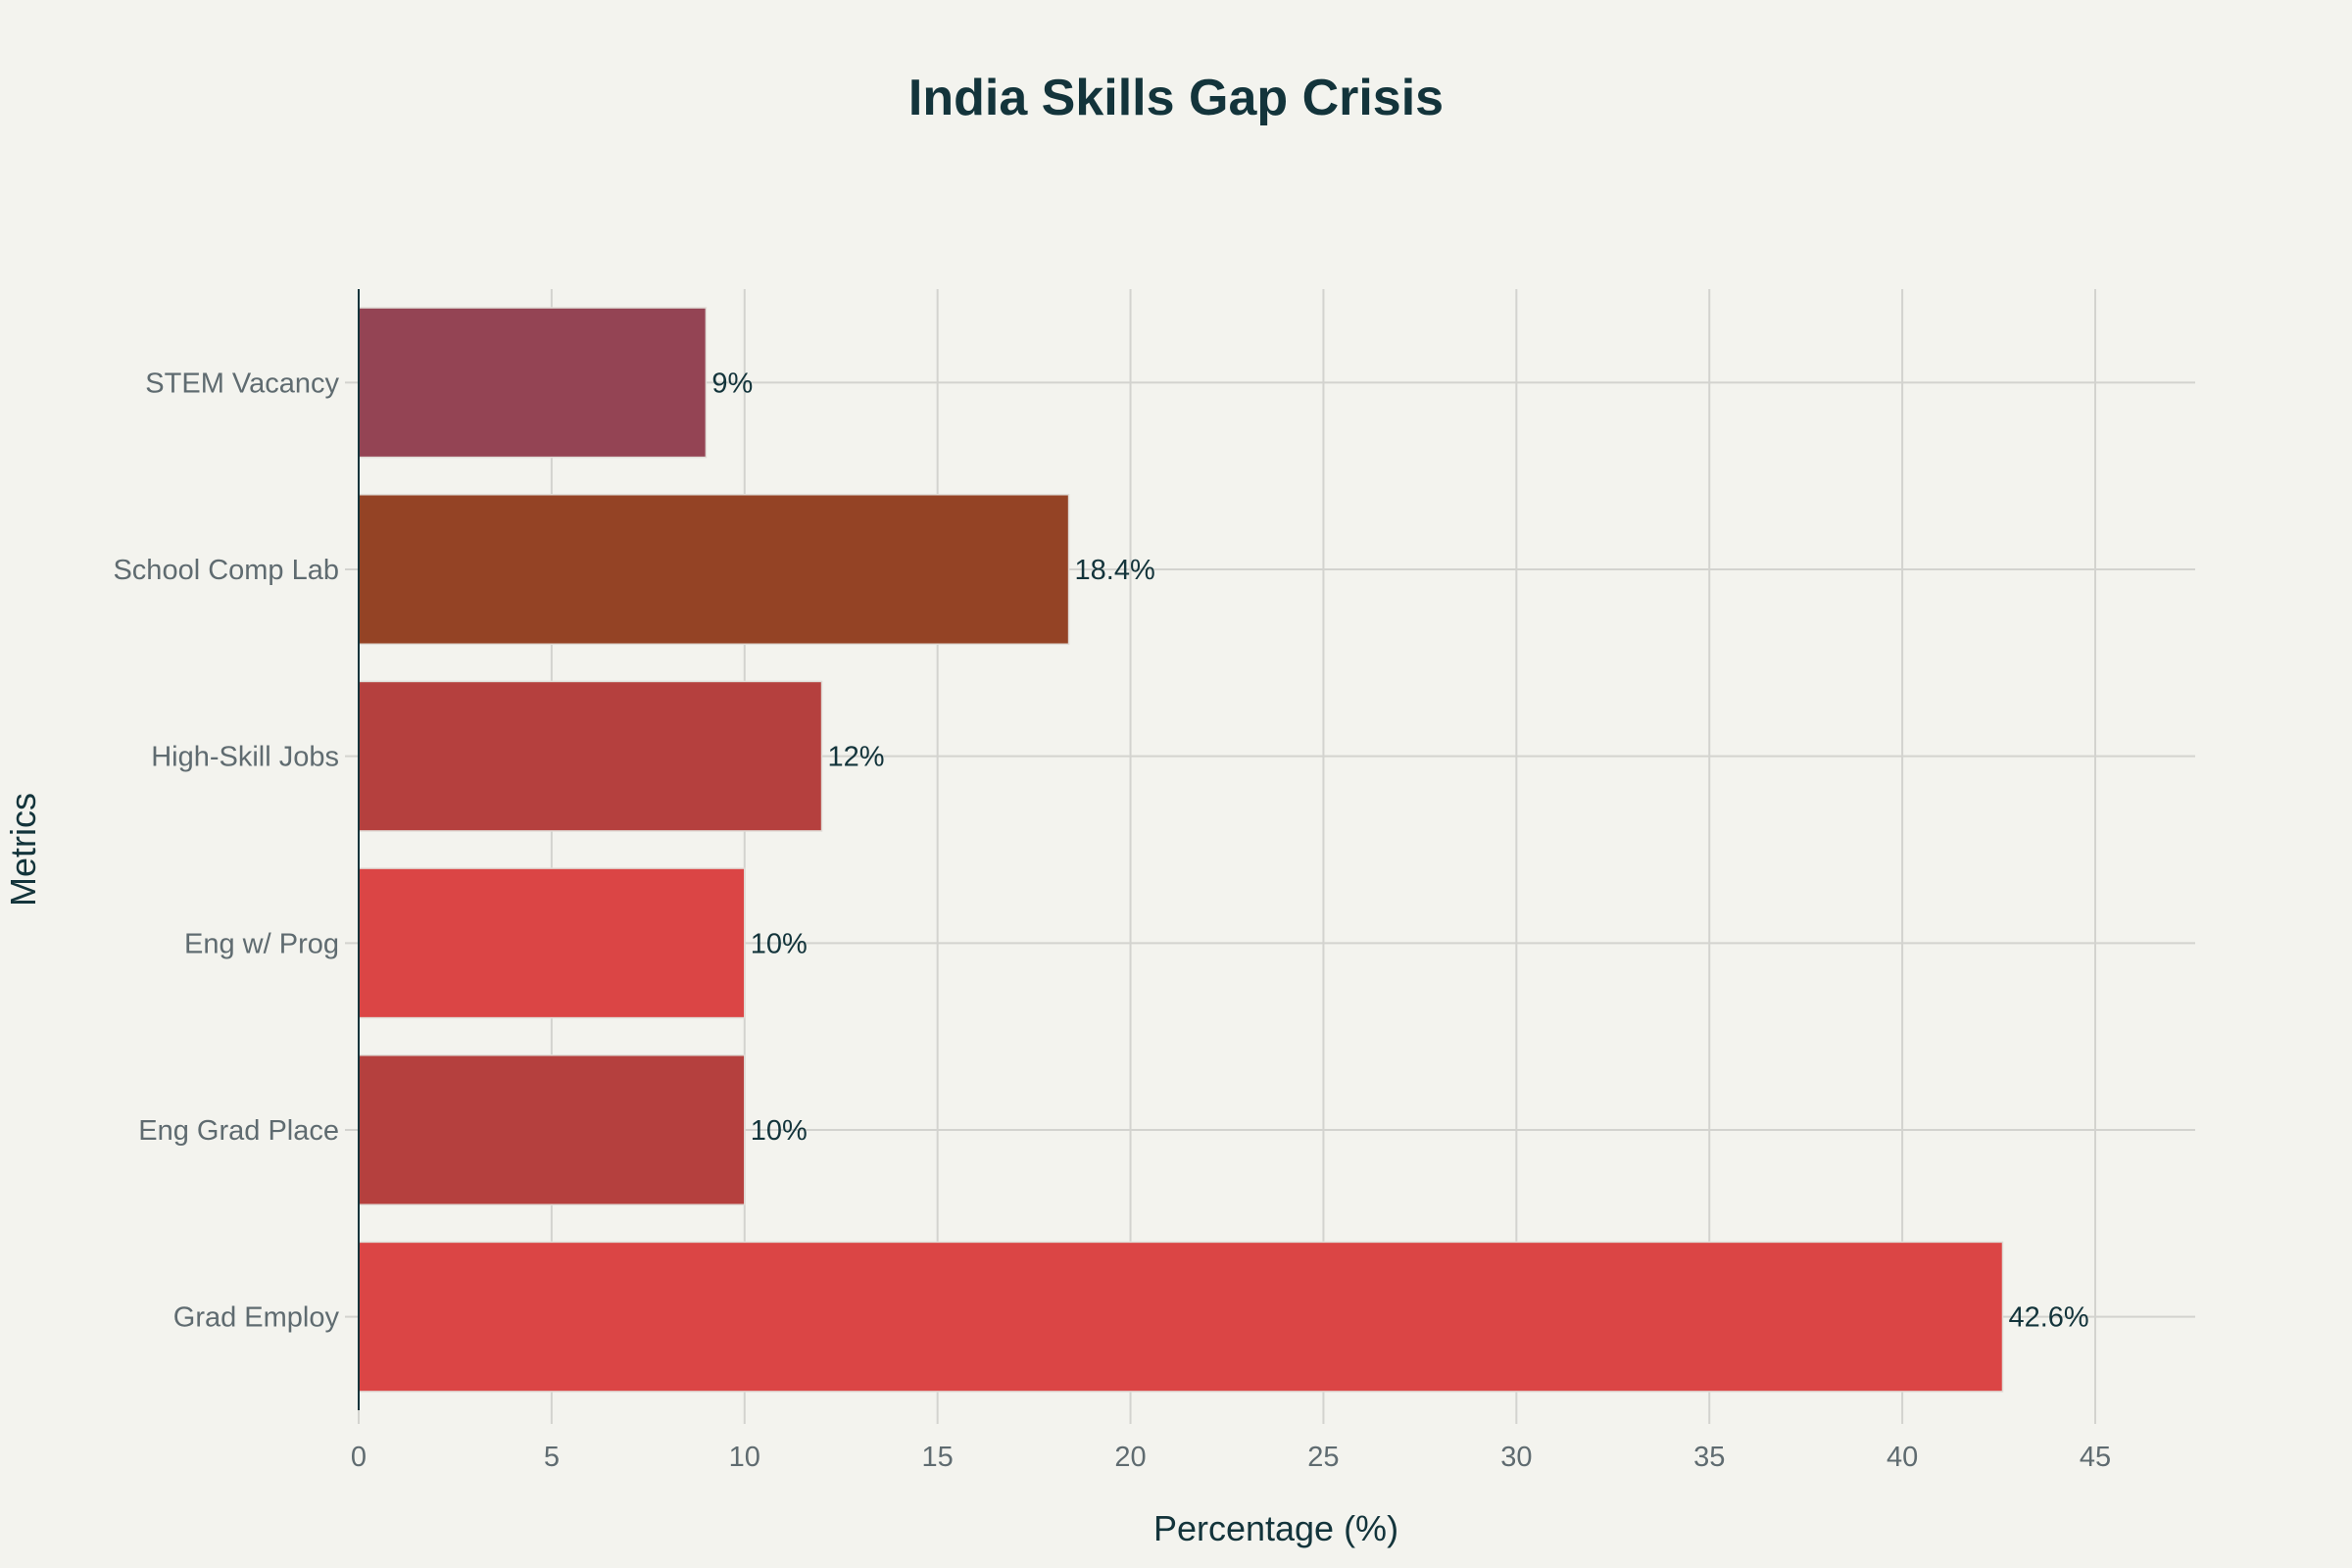  I want to click on x-axis-title: Percentage (%), so click(1275, 1528).